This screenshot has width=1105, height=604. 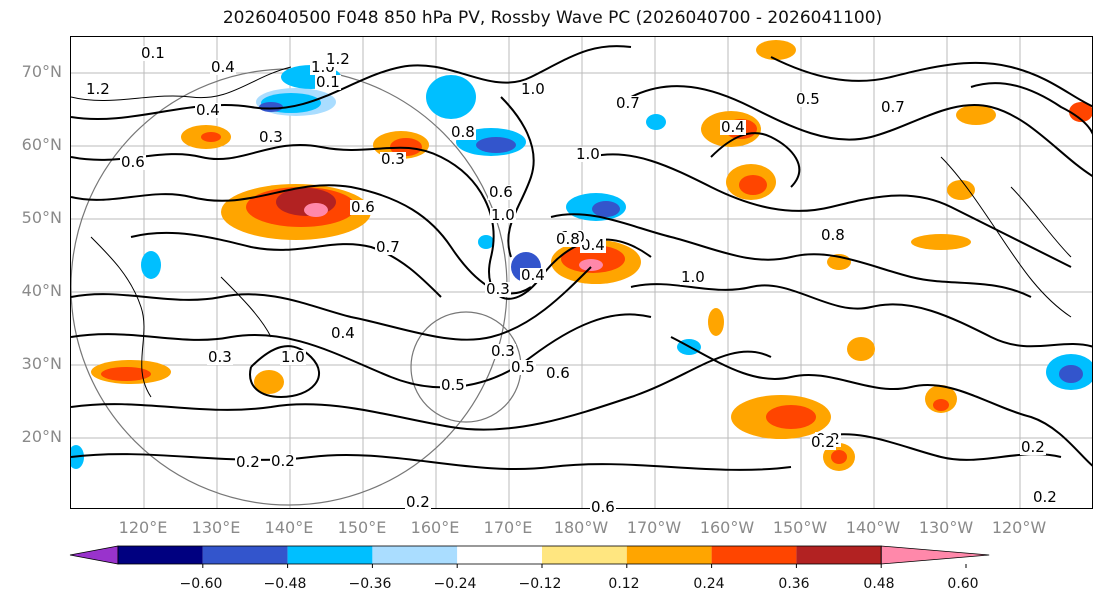 I want to click on colorbar-tick: −0.48, so click(x=285, y=584).